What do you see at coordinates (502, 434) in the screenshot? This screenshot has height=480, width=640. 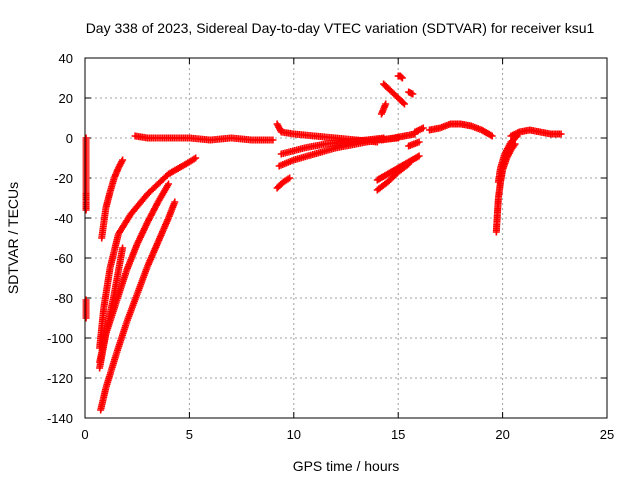 I see `x-tick-label: 20` at bounding box center [502, 434].